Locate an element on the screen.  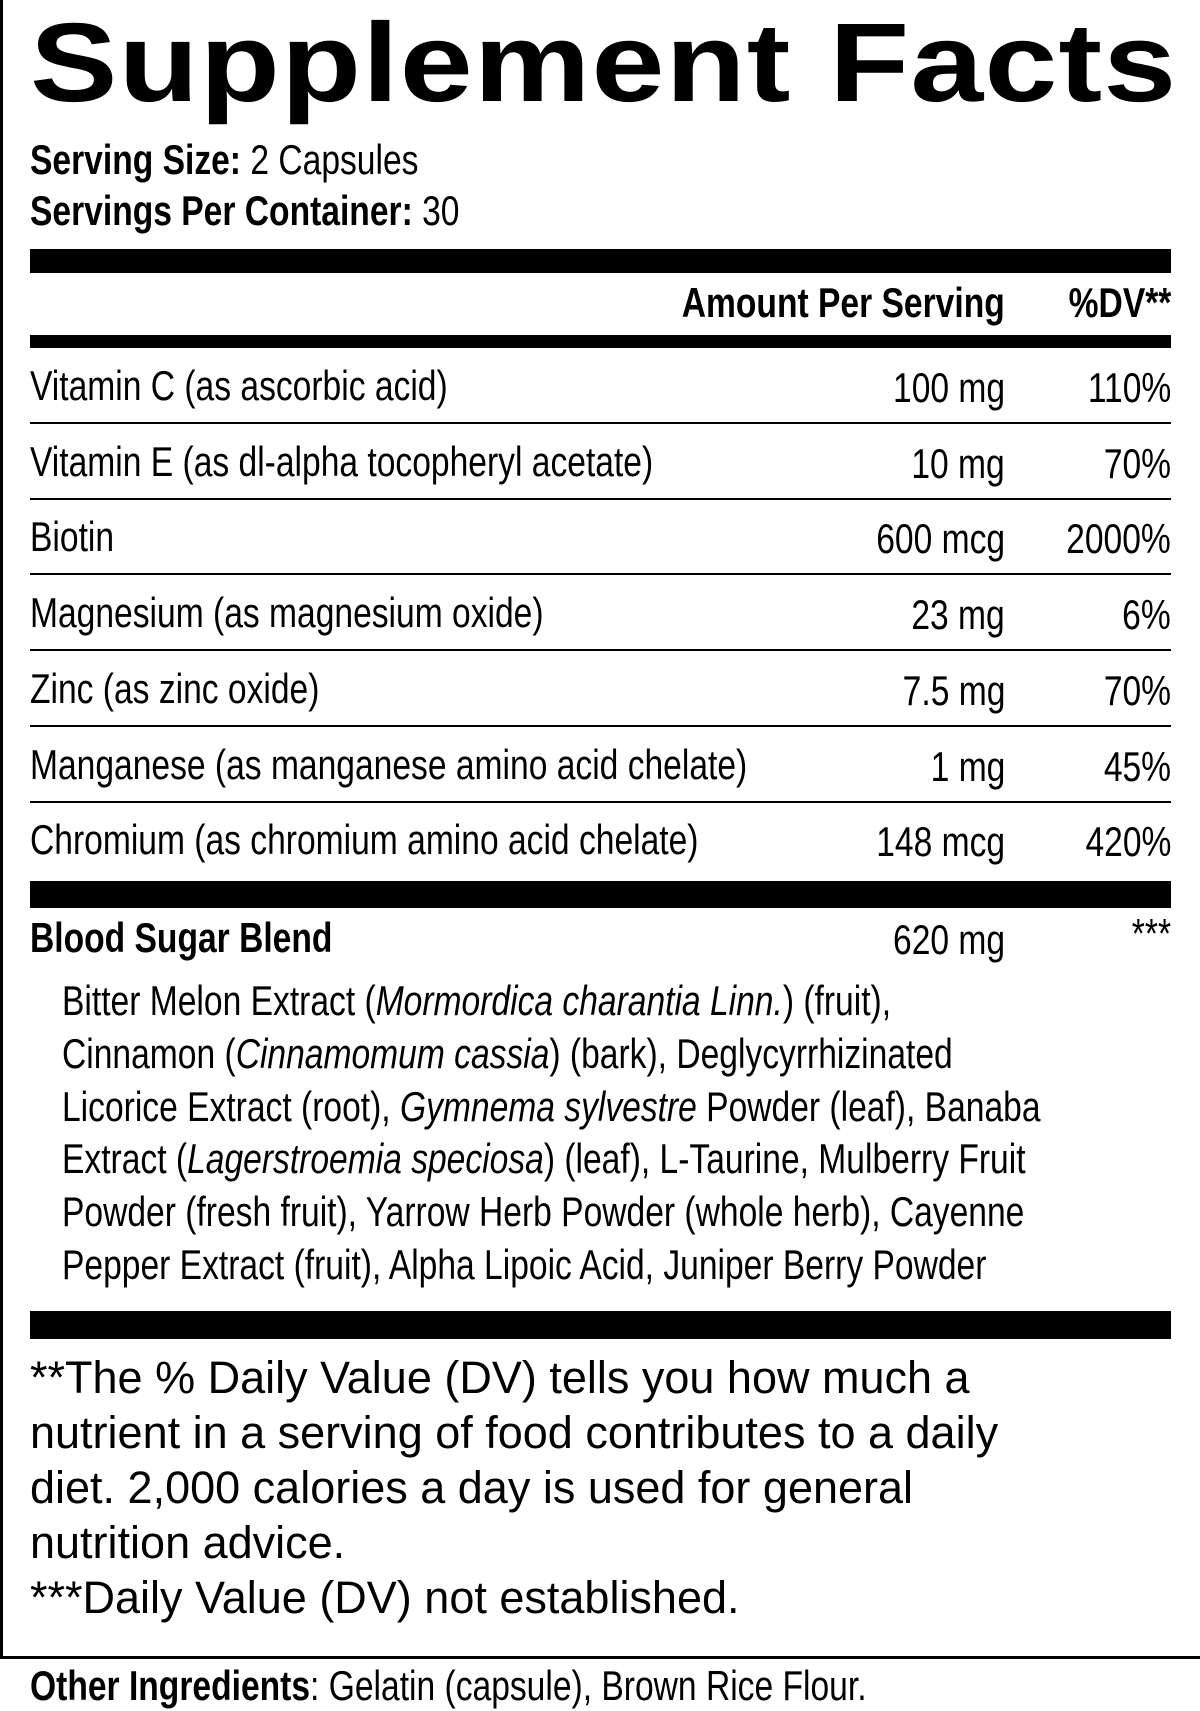
ingredient-text: Cinnamomum cassia is located at coordinates (392, 1053).